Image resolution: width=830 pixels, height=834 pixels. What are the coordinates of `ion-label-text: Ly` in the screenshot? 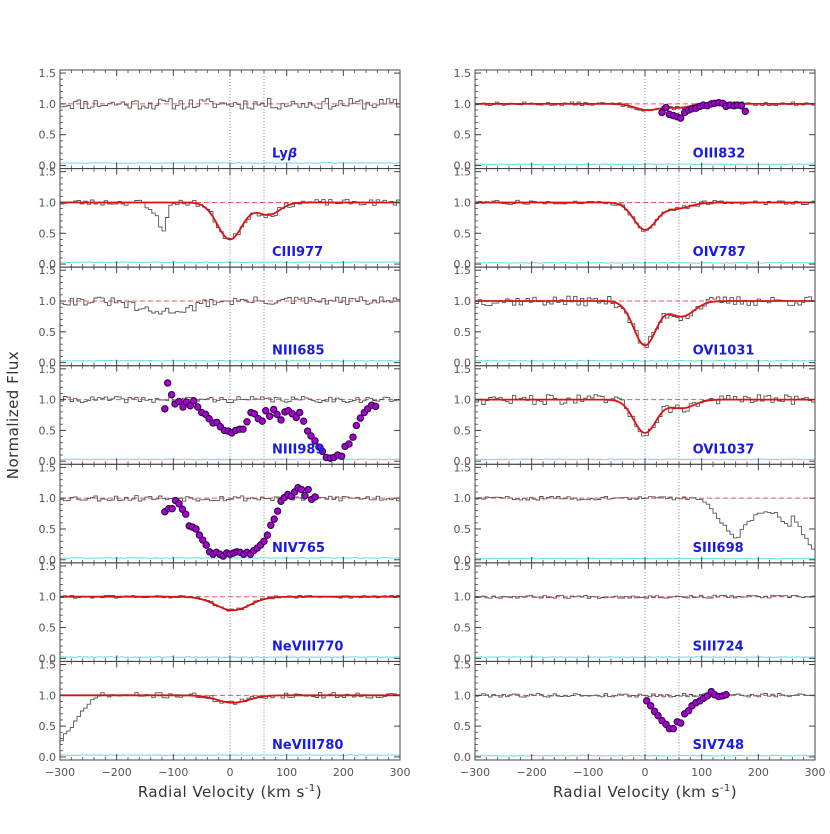 It's located at (280, 154).